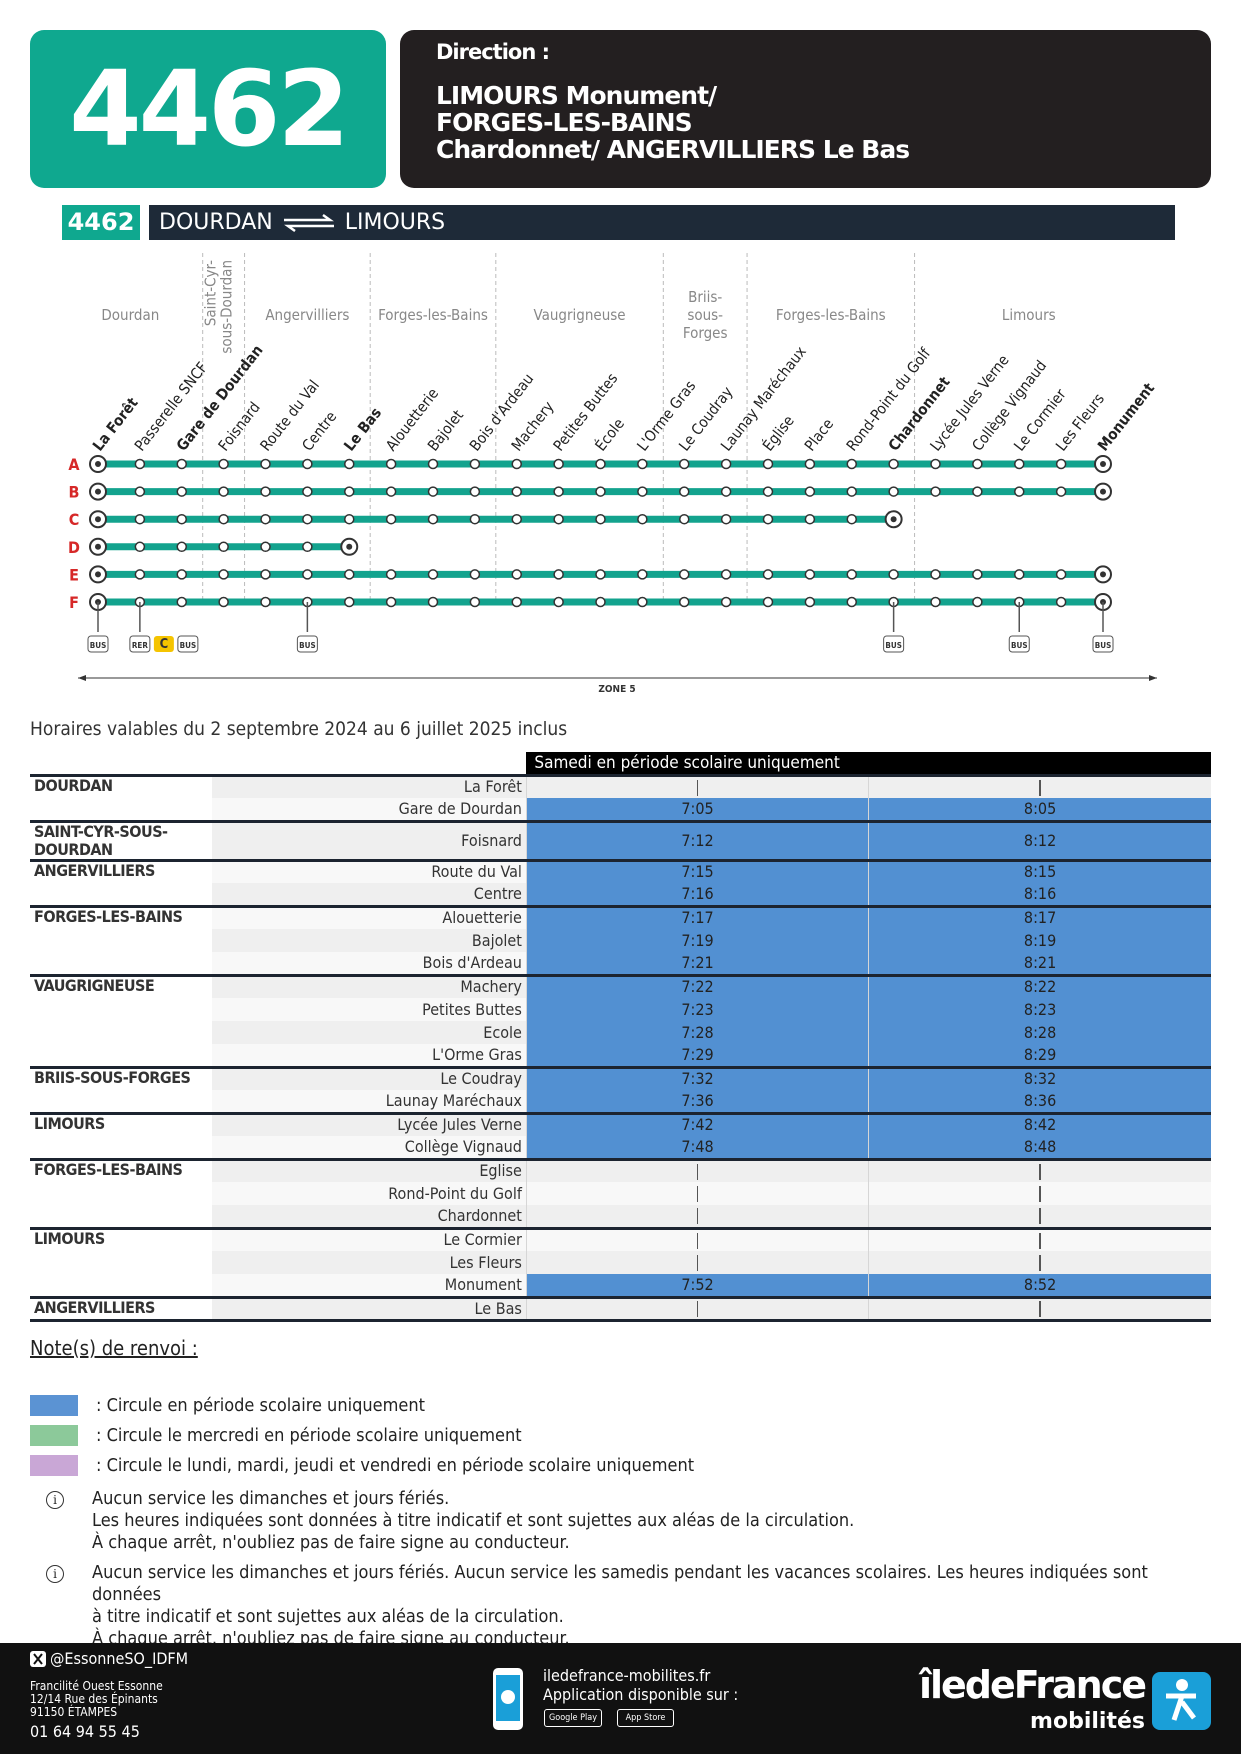 This screenshot has width=1241, height=1754. I want to click on time: 8:32, so click(1039, 1077).